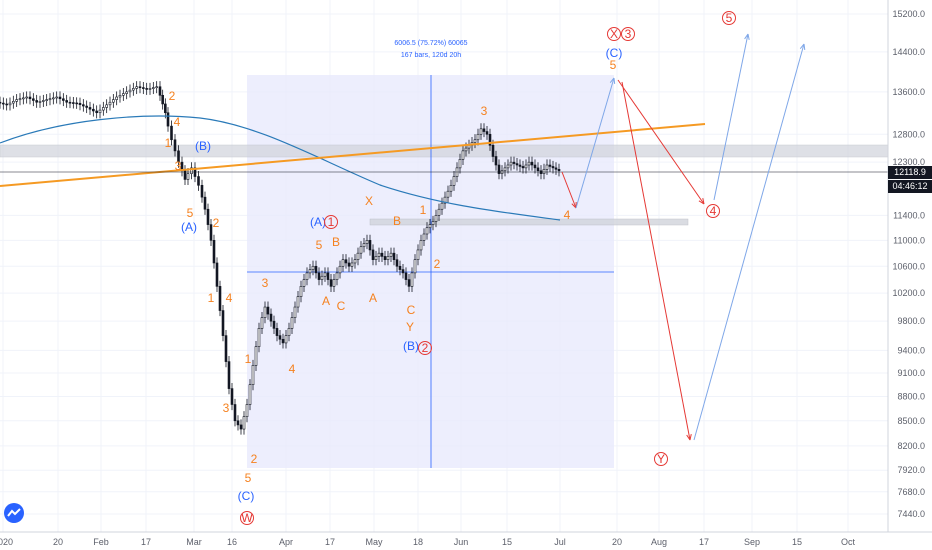 The height and width of the screenshot is (550, 932). I want to click on measure-tool-readout: 6006.5 (75.72%) 60065 167 bars, 120d 20h, so click(431, 50).